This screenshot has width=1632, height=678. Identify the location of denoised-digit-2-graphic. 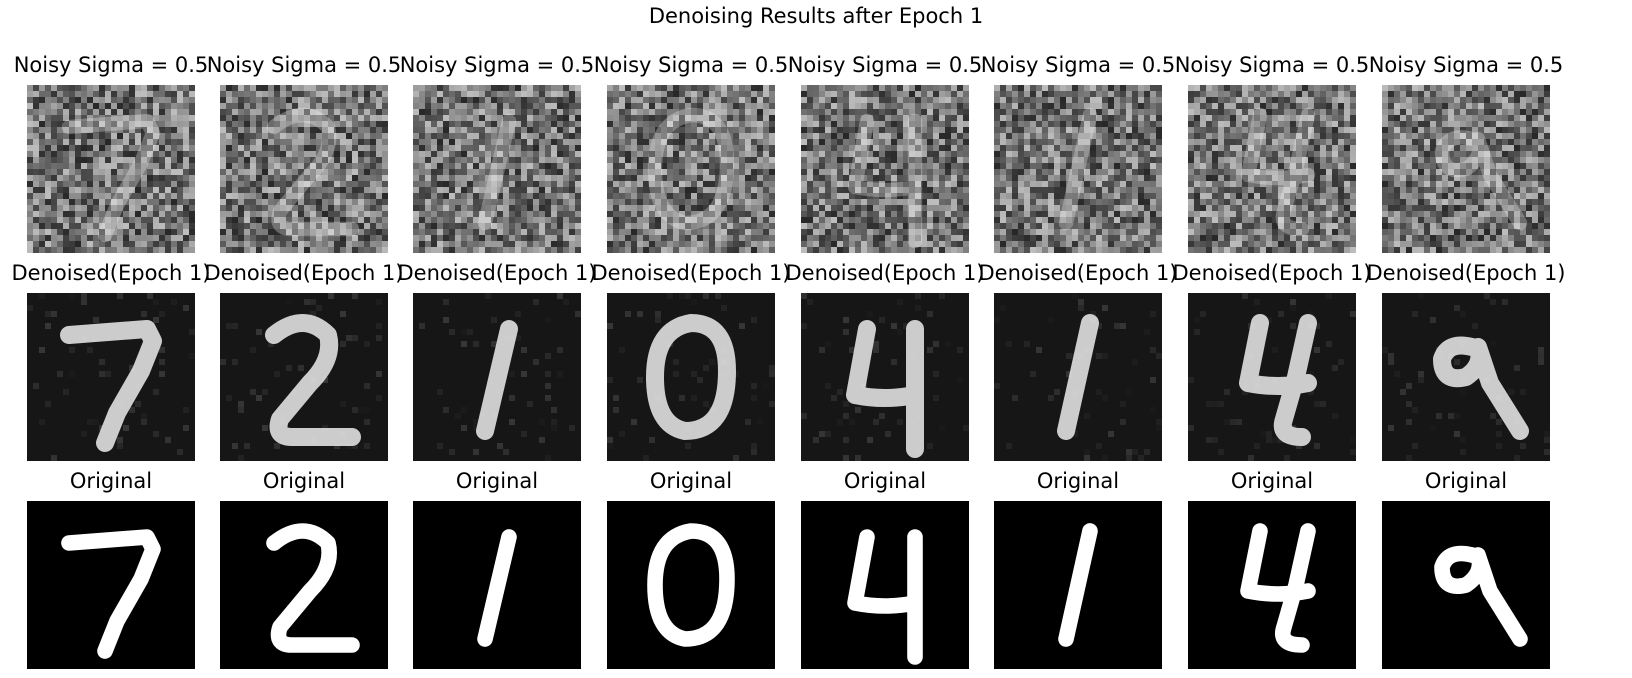
(304, 377).